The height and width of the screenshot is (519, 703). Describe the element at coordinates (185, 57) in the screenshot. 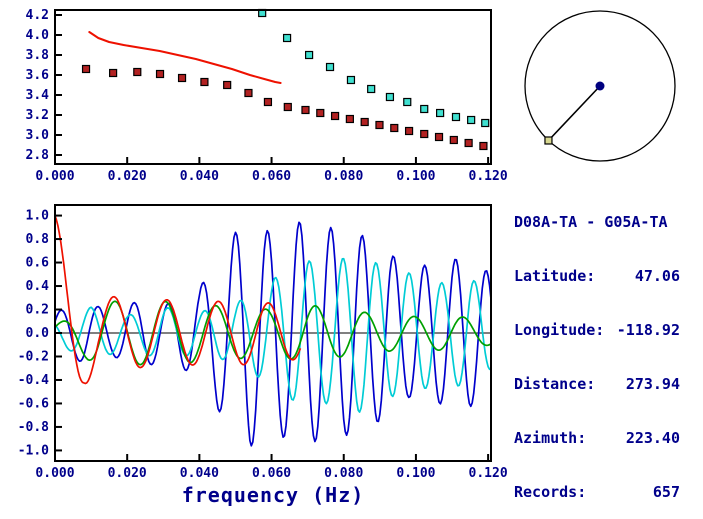

I see `reference-dispersion-curve` at that location.